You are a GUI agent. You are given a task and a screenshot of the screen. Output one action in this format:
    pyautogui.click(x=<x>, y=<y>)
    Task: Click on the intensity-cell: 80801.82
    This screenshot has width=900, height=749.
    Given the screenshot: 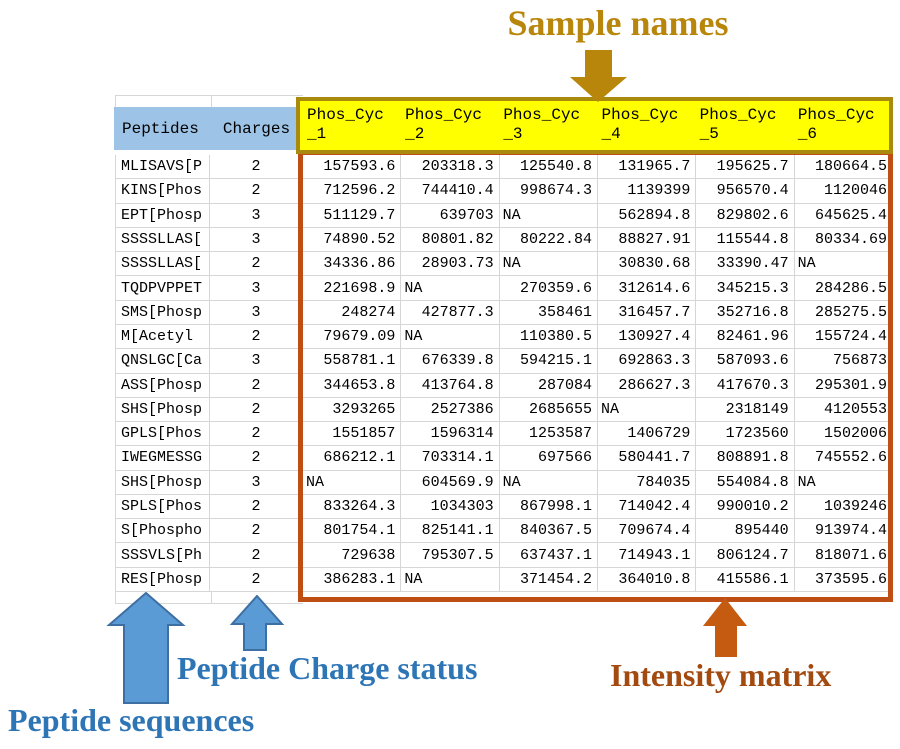 What is the action you would take?
    pyautogui.click(x=450, y=240)
    